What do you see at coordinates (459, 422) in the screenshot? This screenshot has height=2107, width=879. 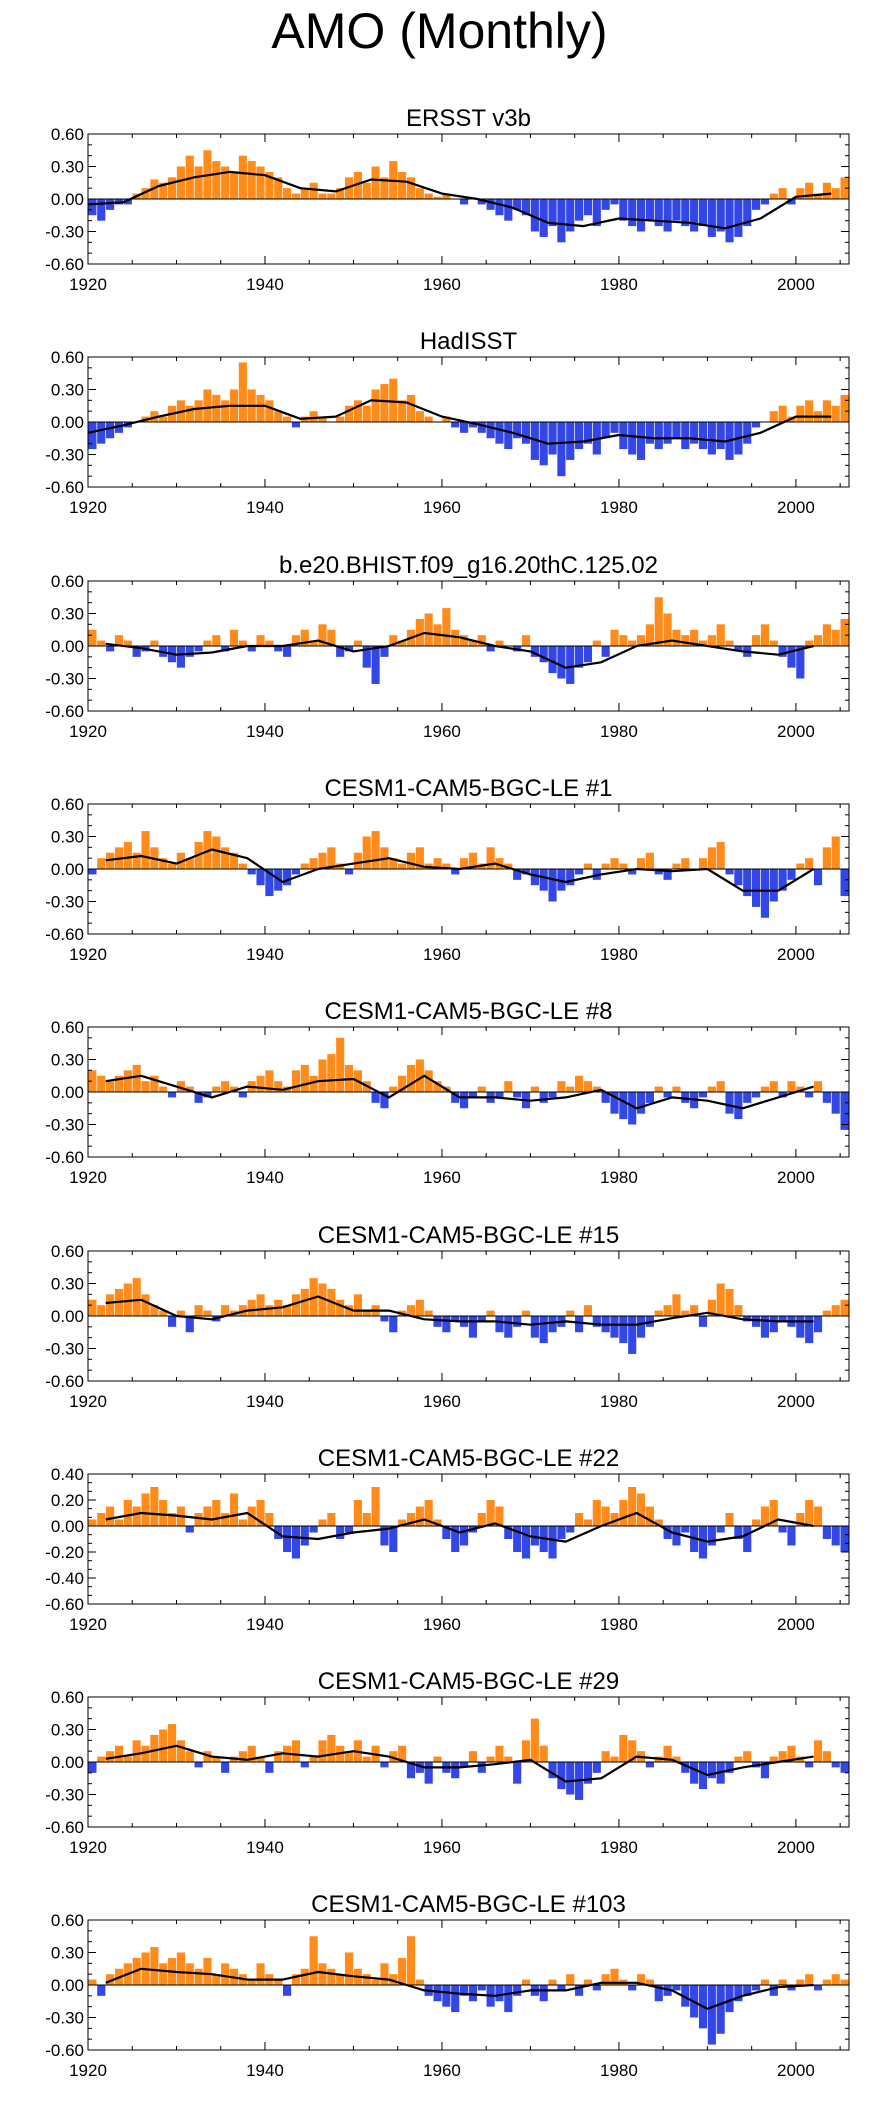 I see `smoothed-line` at bounding box center [459, 422].